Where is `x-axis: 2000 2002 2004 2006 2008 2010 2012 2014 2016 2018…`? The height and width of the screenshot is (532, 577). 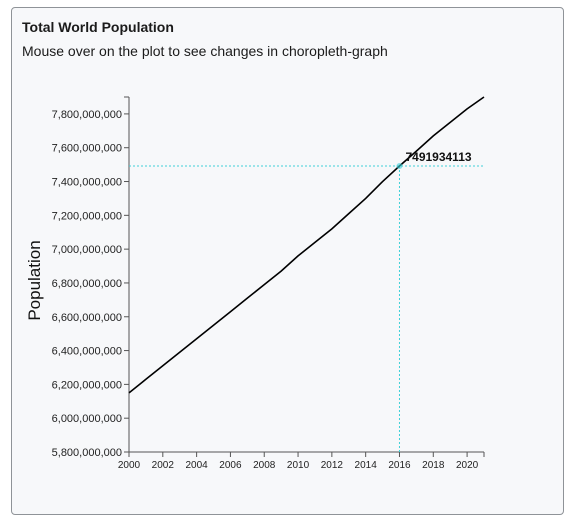
x-axis: 2000 2002 2004 2006 2008 2010 2012 2014 2016 2018… is located at coordinates (301, 461).